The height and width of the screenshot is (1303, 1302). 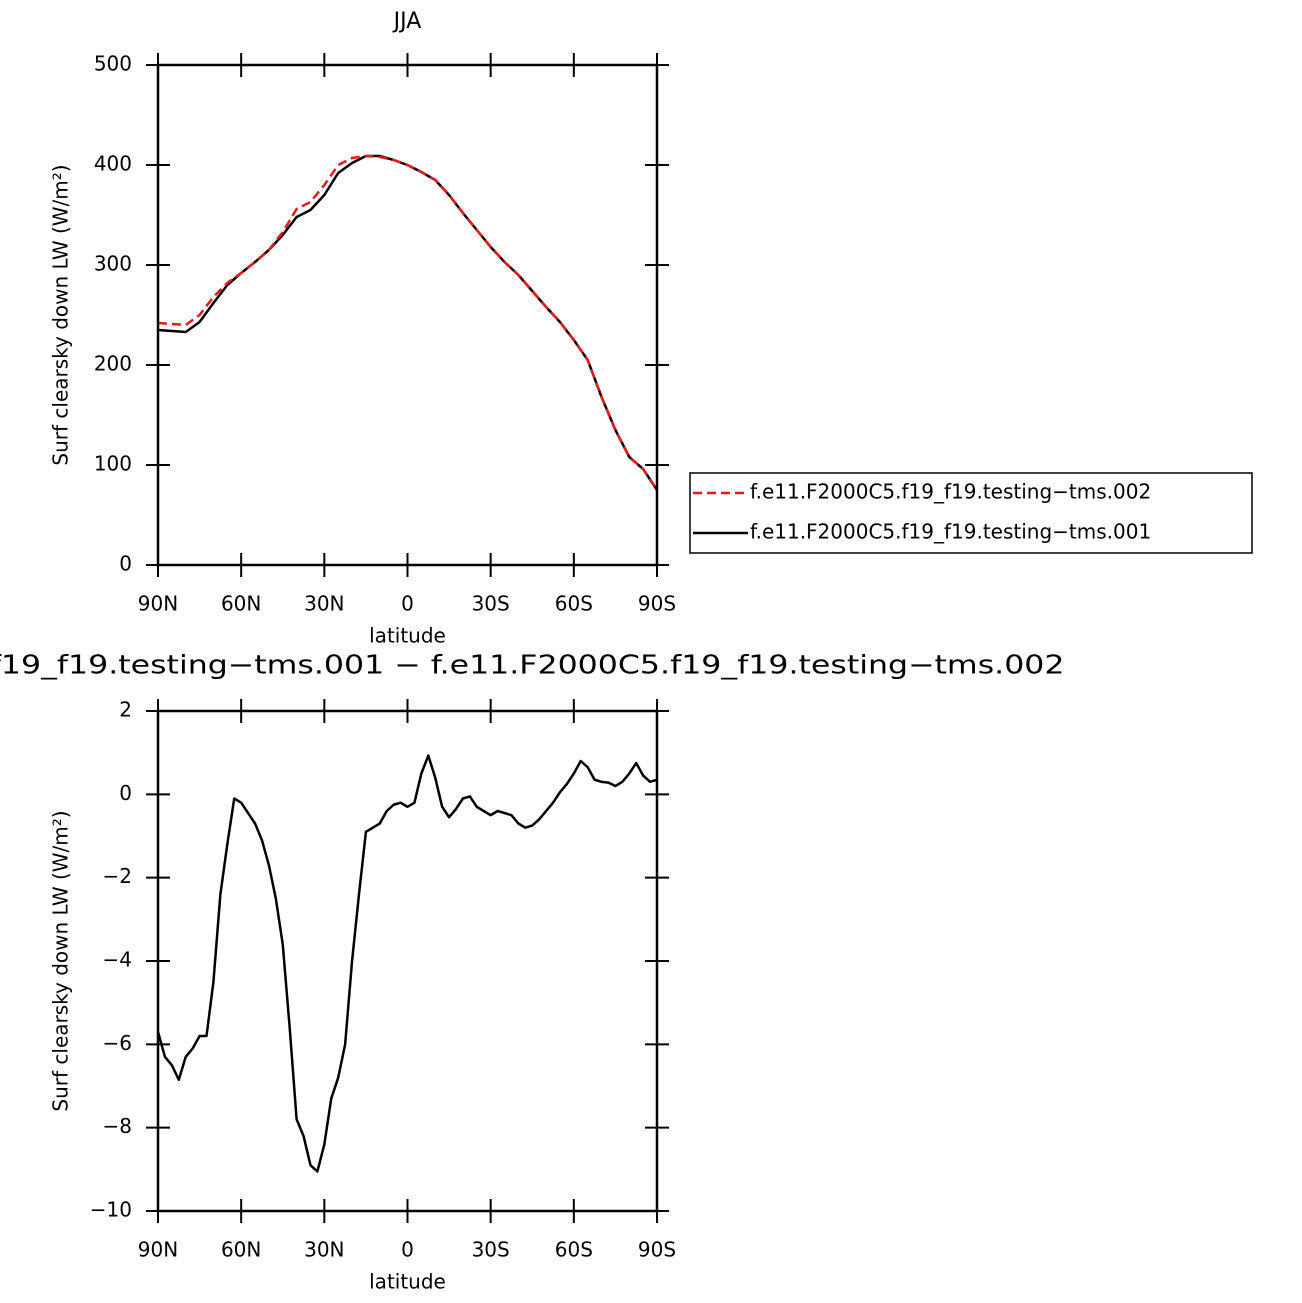 I want to click on y-tick-label: 2, so click(x=125, y=710).